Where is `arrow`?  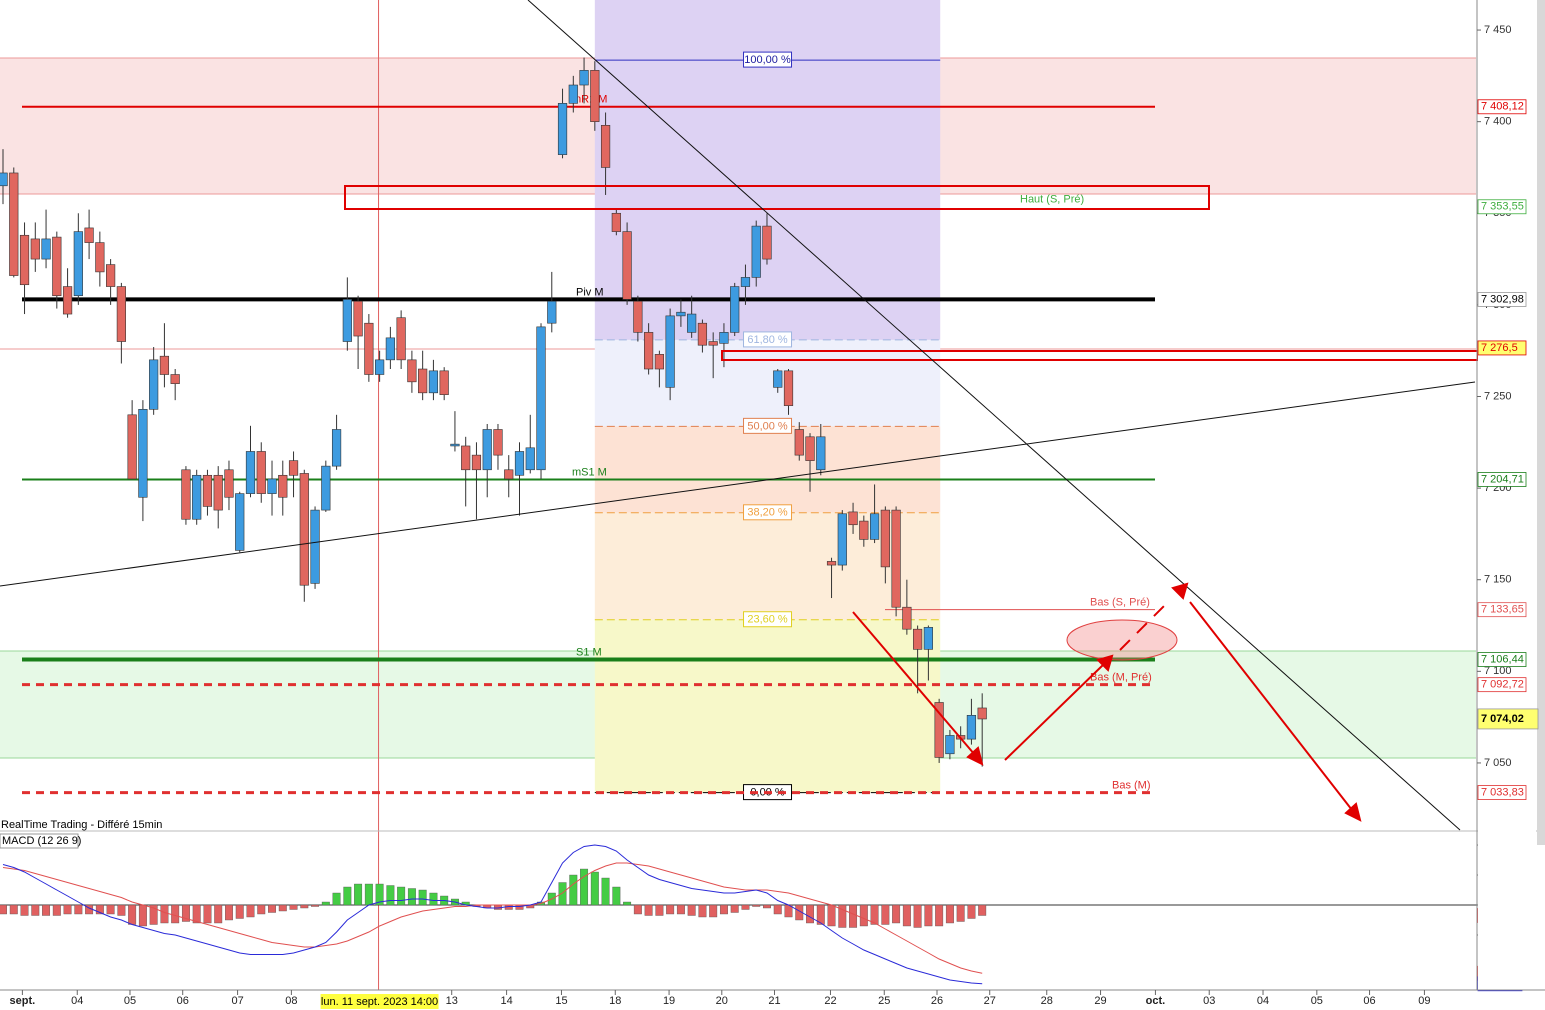 arrow is located at coordinates (1271, 706).